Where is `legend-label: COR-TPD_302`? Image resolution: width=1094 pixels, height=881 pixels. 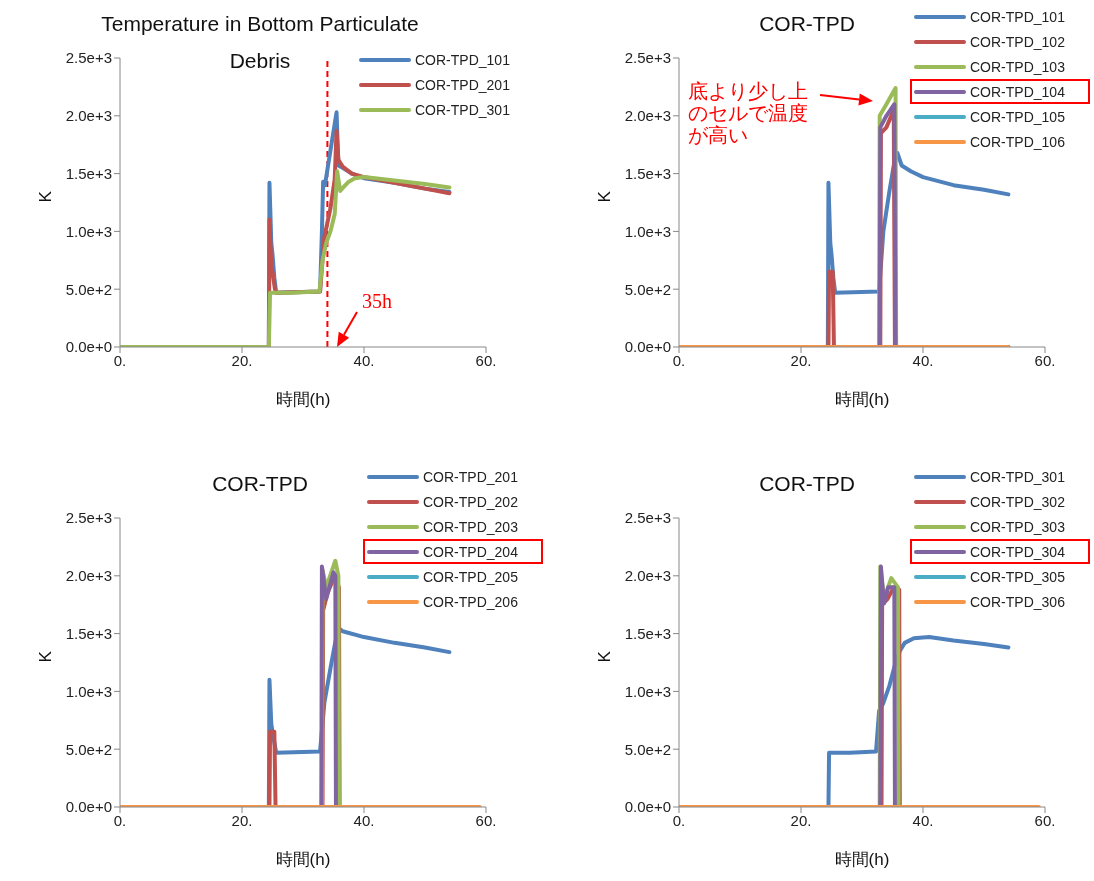 legend-label: COR-TPD_302 is located at coordinates (1017, 501).